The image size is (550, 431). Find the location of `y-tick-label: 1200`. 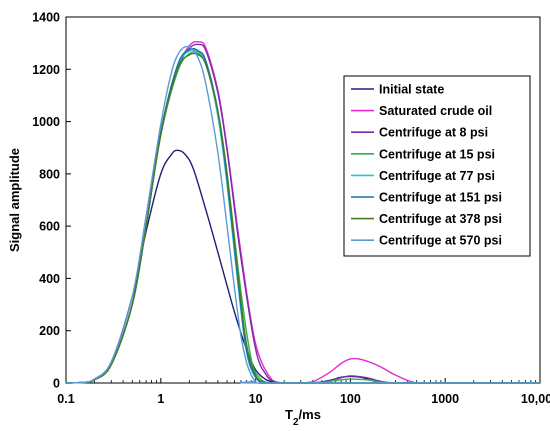

y-tick-label: 1200 is located at coordinates (46, 70).